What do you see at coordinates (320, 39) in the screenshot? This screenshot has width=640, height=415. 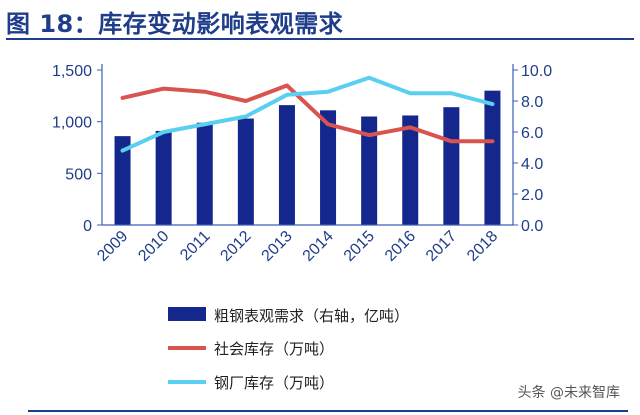 I see `title-underline` at bounding box center [320, 39].